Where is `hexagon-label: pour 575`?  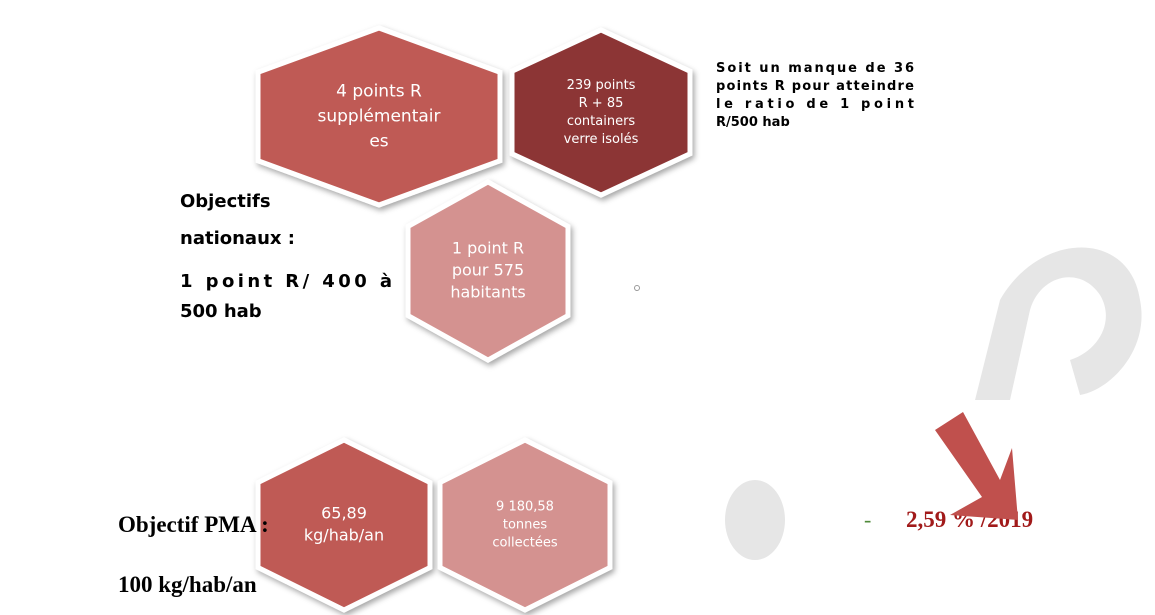 hexagon-label: pour 575 is located at coordinates (488, 270).